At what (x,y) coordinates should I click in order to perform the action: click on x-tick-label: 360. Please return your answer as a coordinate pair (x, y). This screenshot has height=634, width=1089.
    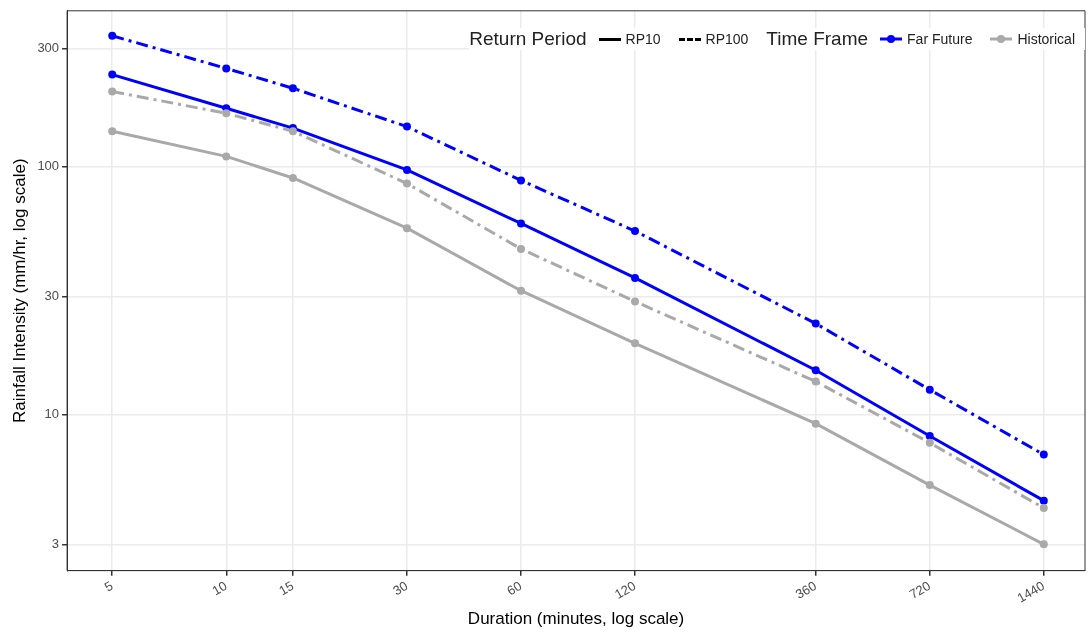
    Looking at the image, I should click on (806, 590).